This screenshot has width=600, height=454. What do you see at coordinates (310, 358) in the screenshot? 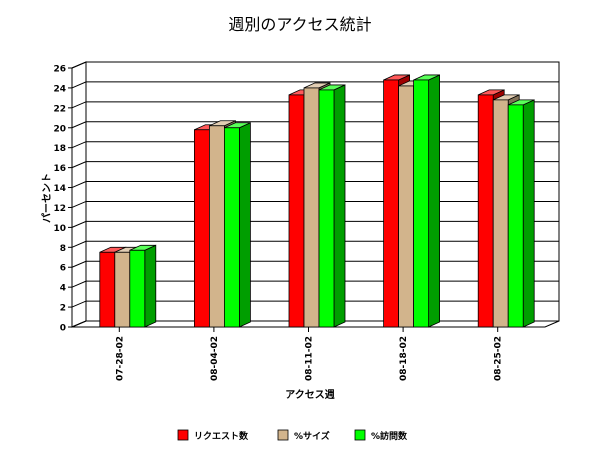
I see `x-tick-label: 08-11-02` at bounding box center [310, 358].